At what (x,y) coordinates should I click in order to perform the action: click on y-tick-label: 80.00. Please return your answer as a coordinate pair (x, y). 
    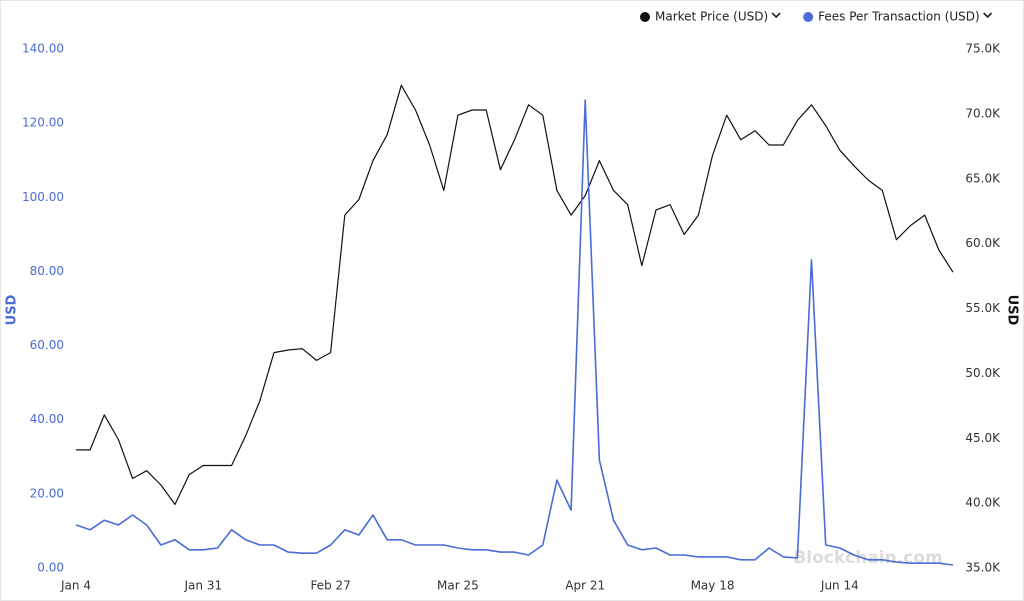
    Looking at the image, I should click on (47, 271).